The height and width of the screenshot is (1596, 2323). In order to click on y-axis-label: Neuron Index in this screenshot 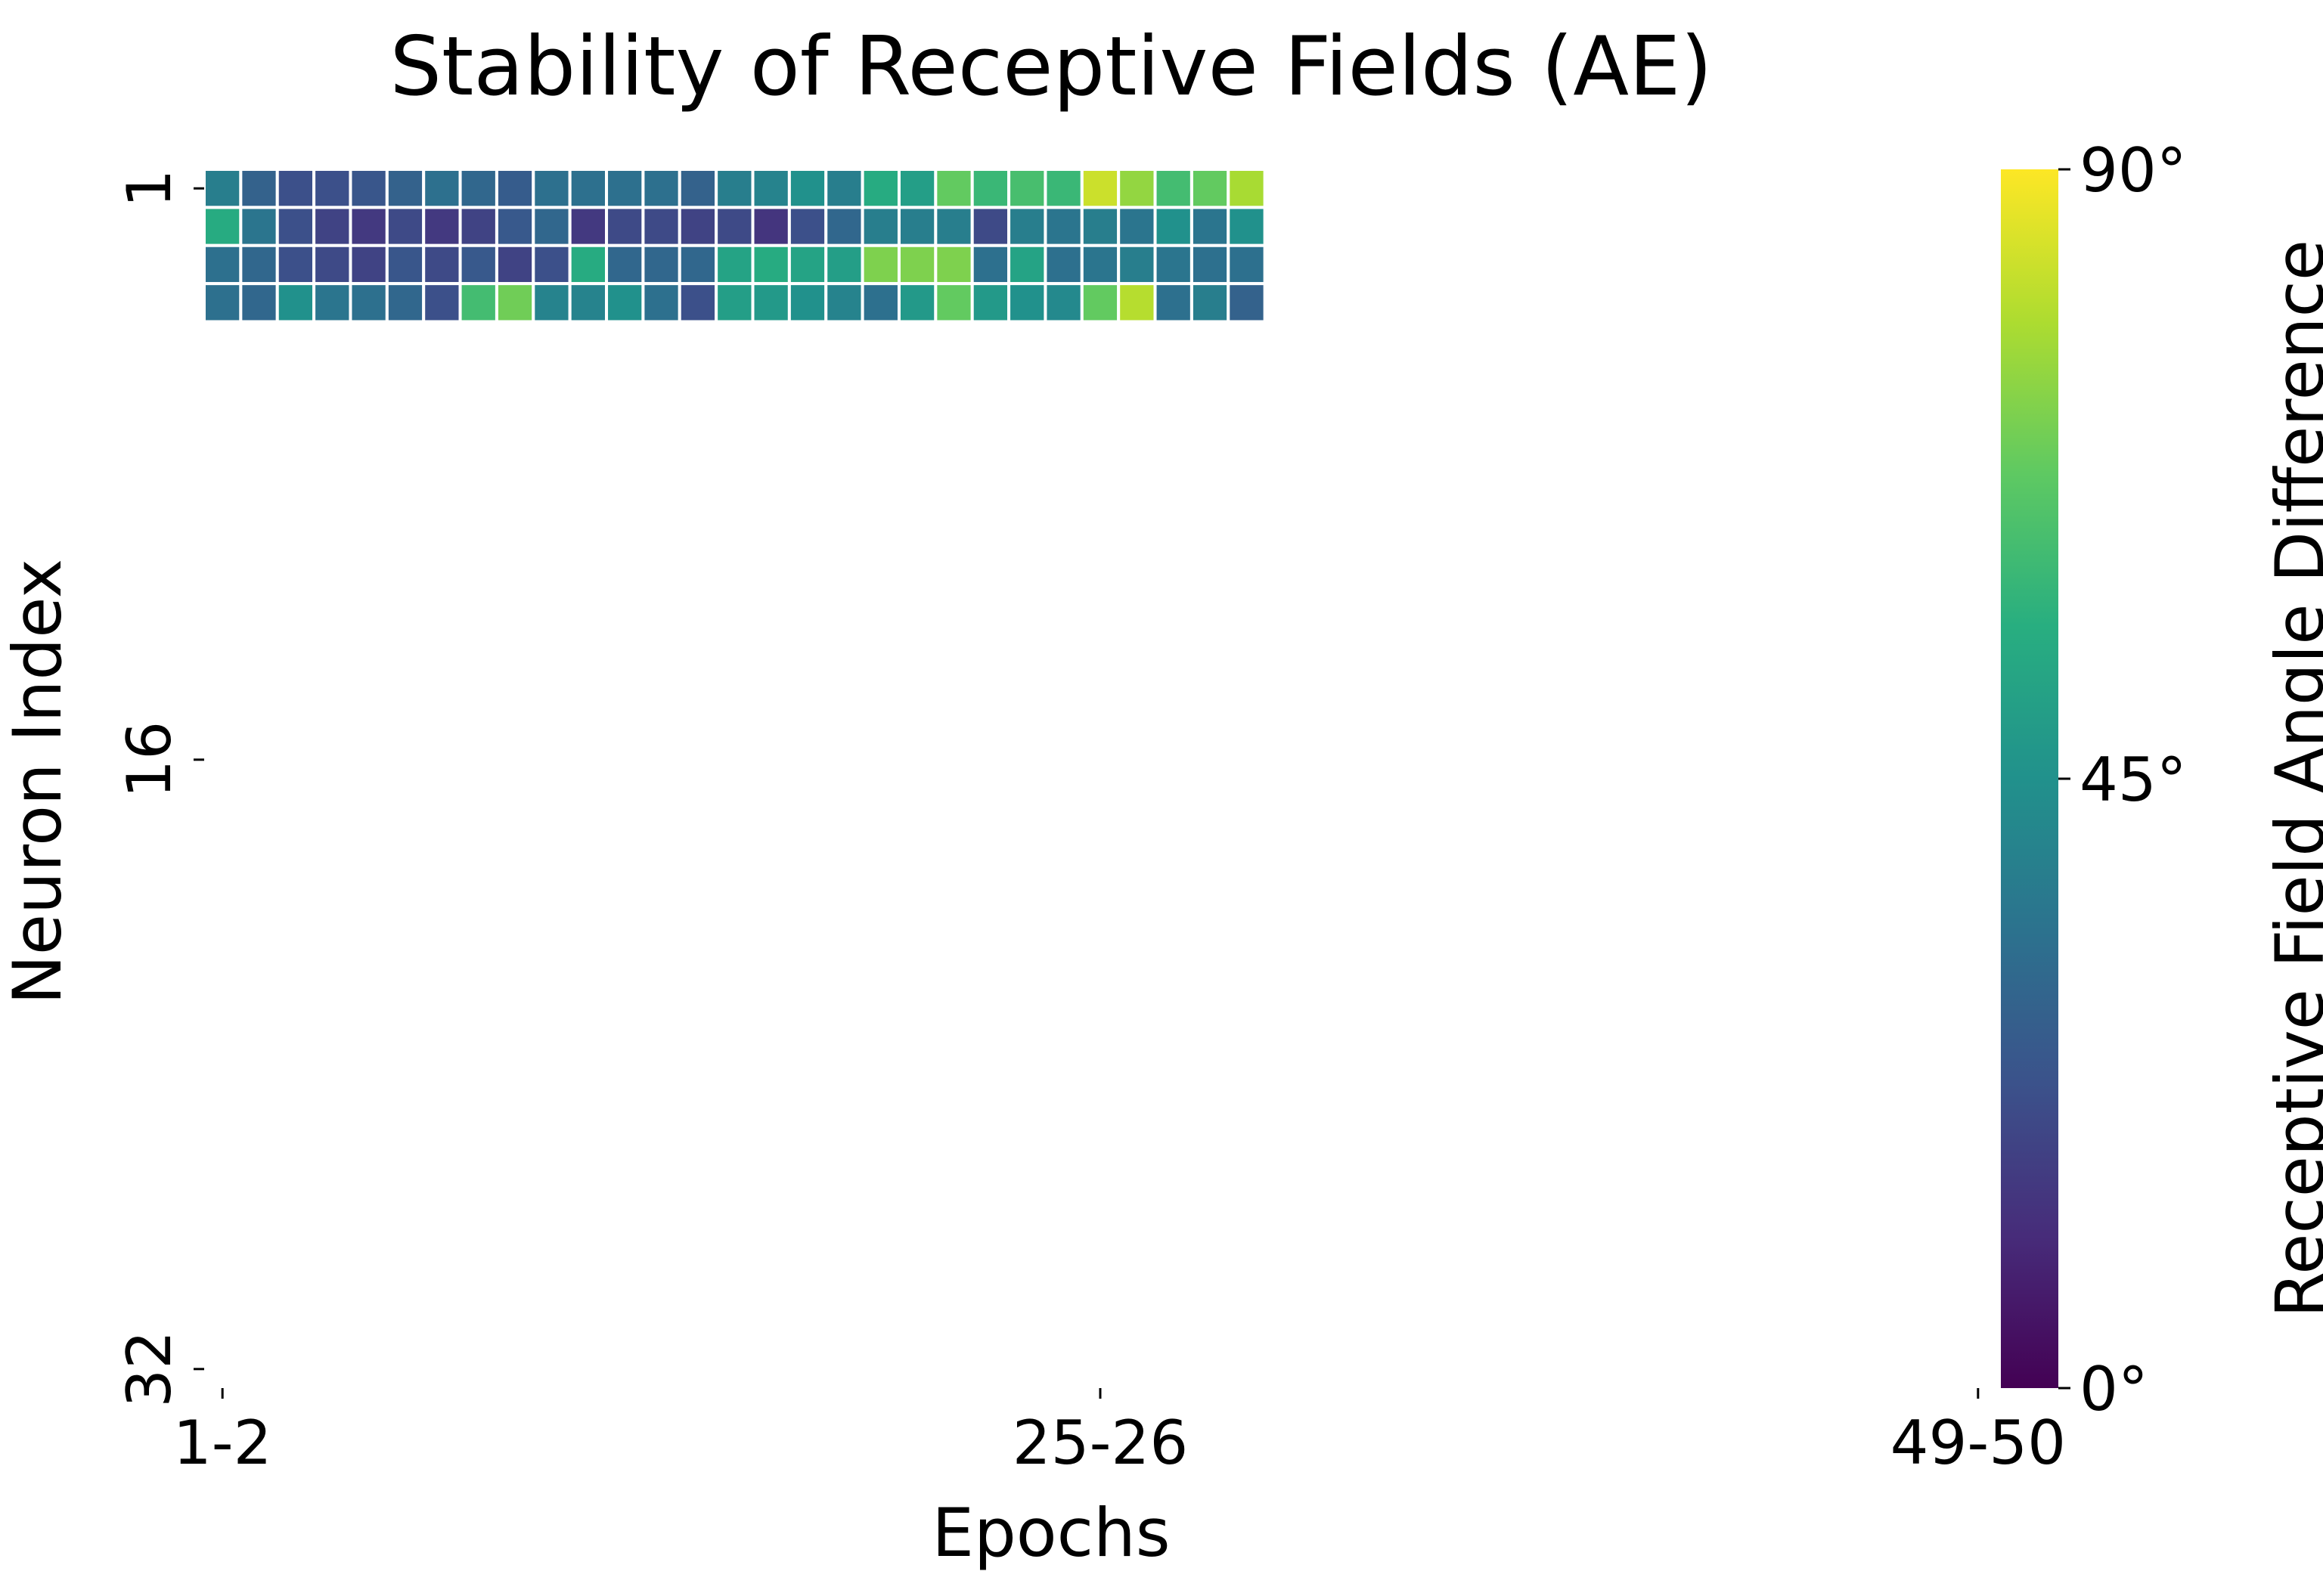, I will do `click(38, 782)`.